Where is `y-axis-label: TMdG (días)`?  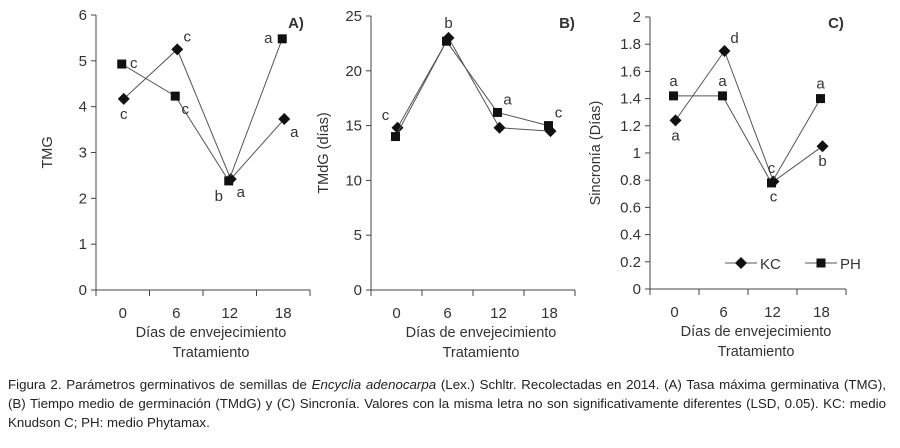
y-axis-label: TMdG (días) is located at coordinates (324, 152).